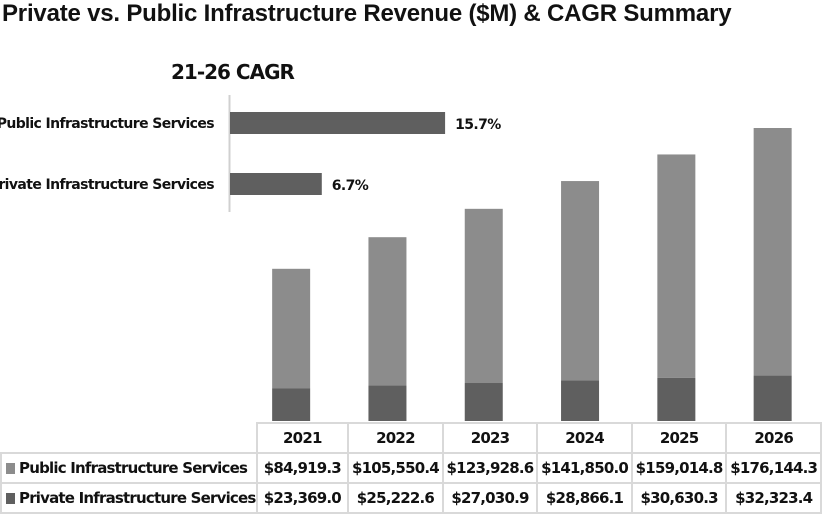 The width and height of the screenshot is (822, 519). What do you see at coordinates (676, 266) in the screenshot?
I see `bar-public-2025` at bounding box center [676, 266].